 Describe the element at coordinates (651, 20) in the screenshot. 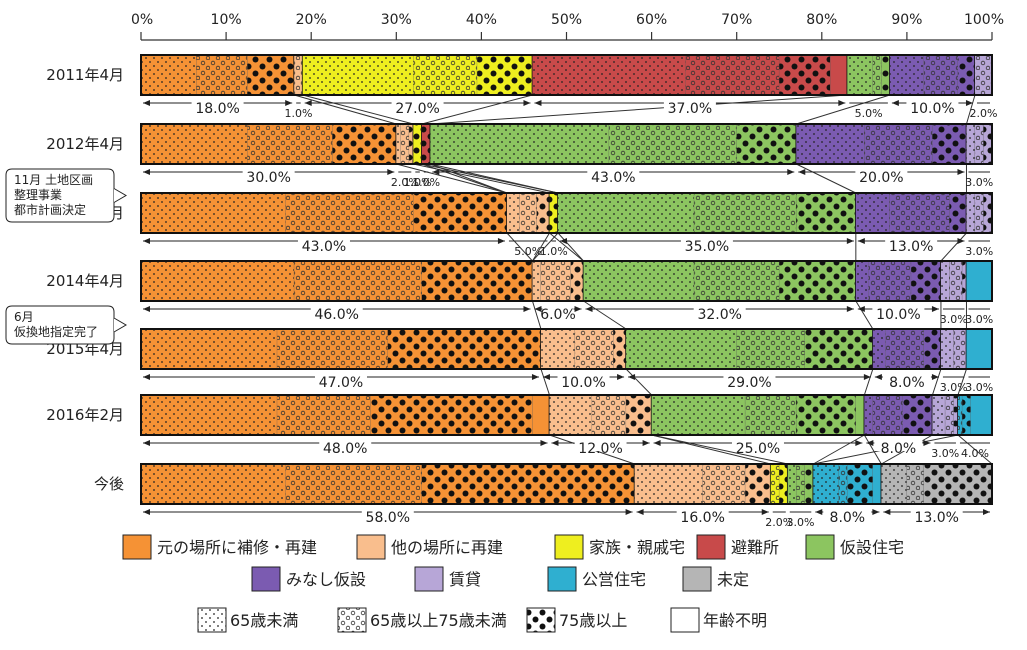

I see `x-tick-label: 60%` at that location.